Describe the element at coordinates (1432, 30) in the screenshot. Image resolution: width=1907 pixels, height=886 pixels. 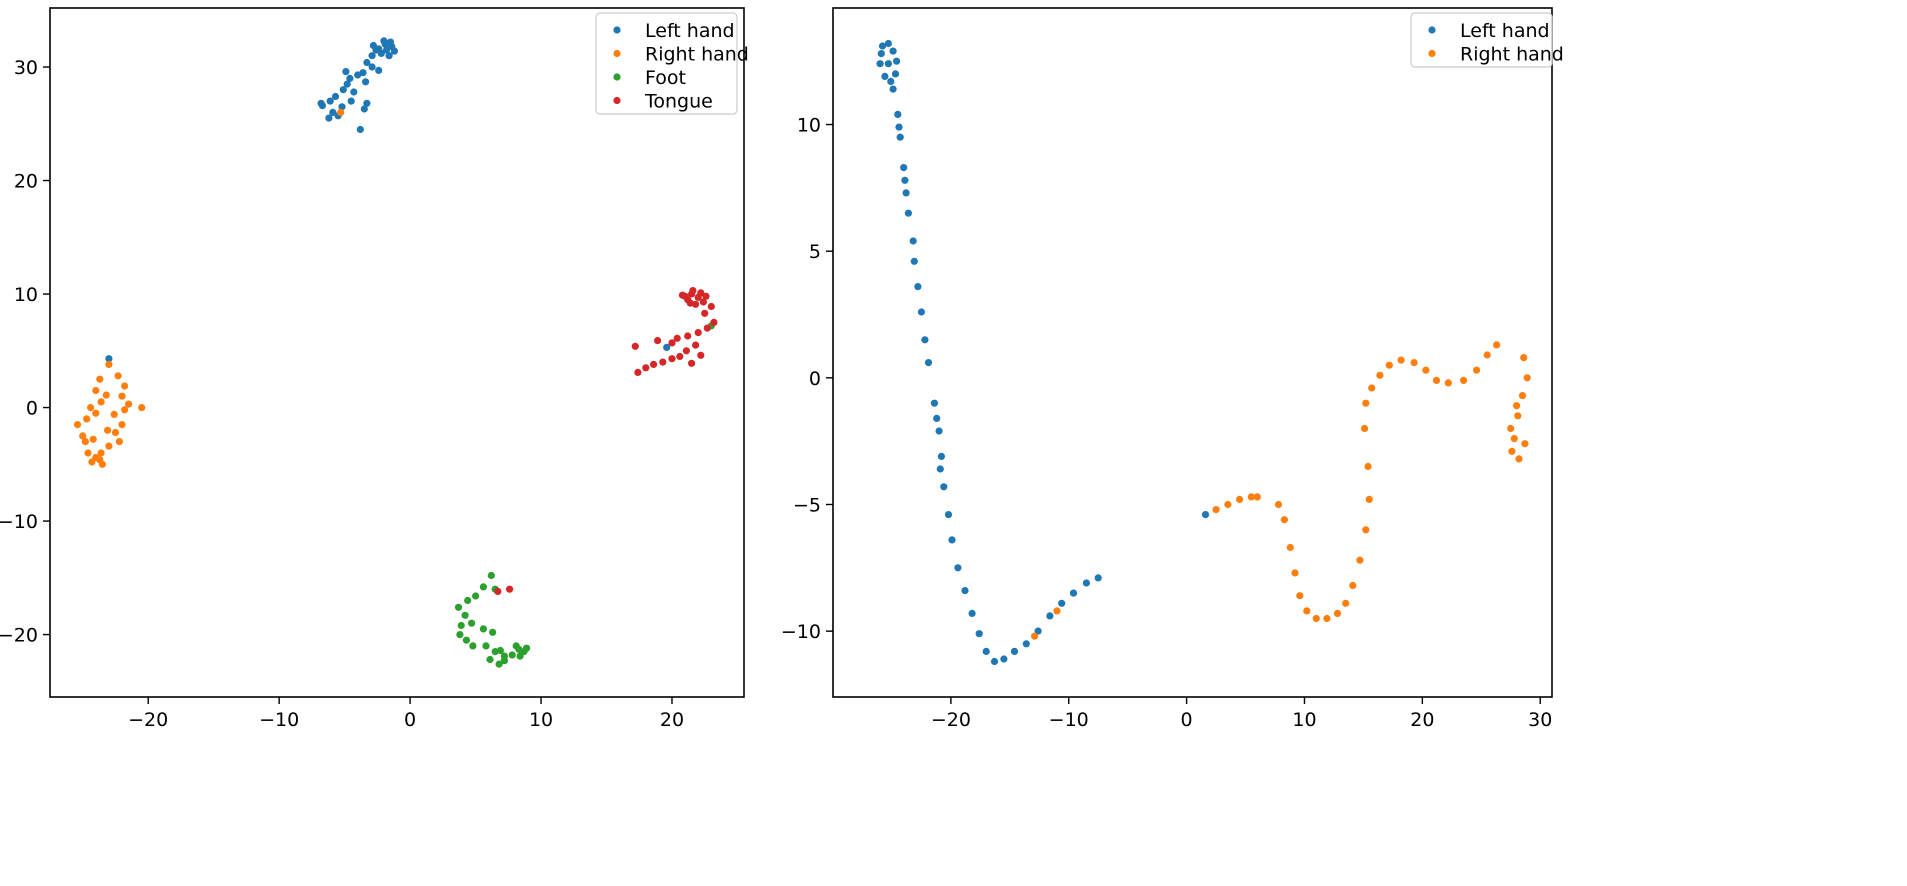
I see `legend-marker-left-hand` at that location.